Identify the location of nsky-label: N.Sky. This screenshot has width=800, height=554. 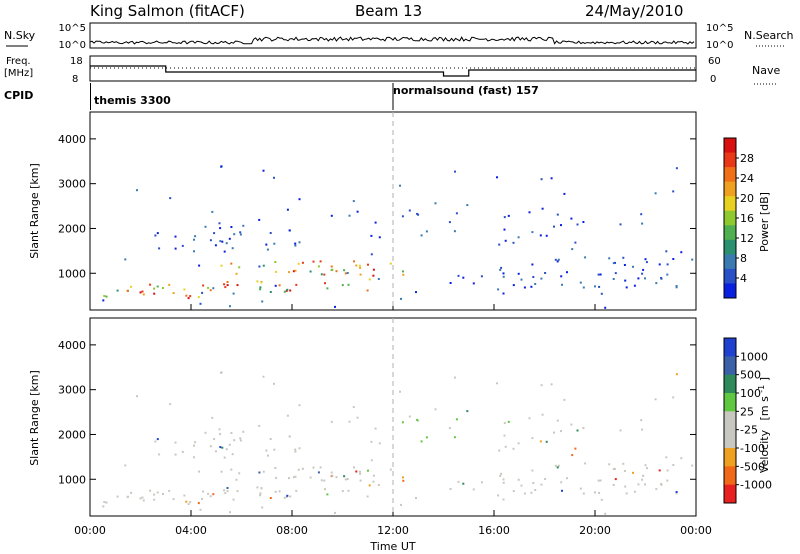
(20, 35).